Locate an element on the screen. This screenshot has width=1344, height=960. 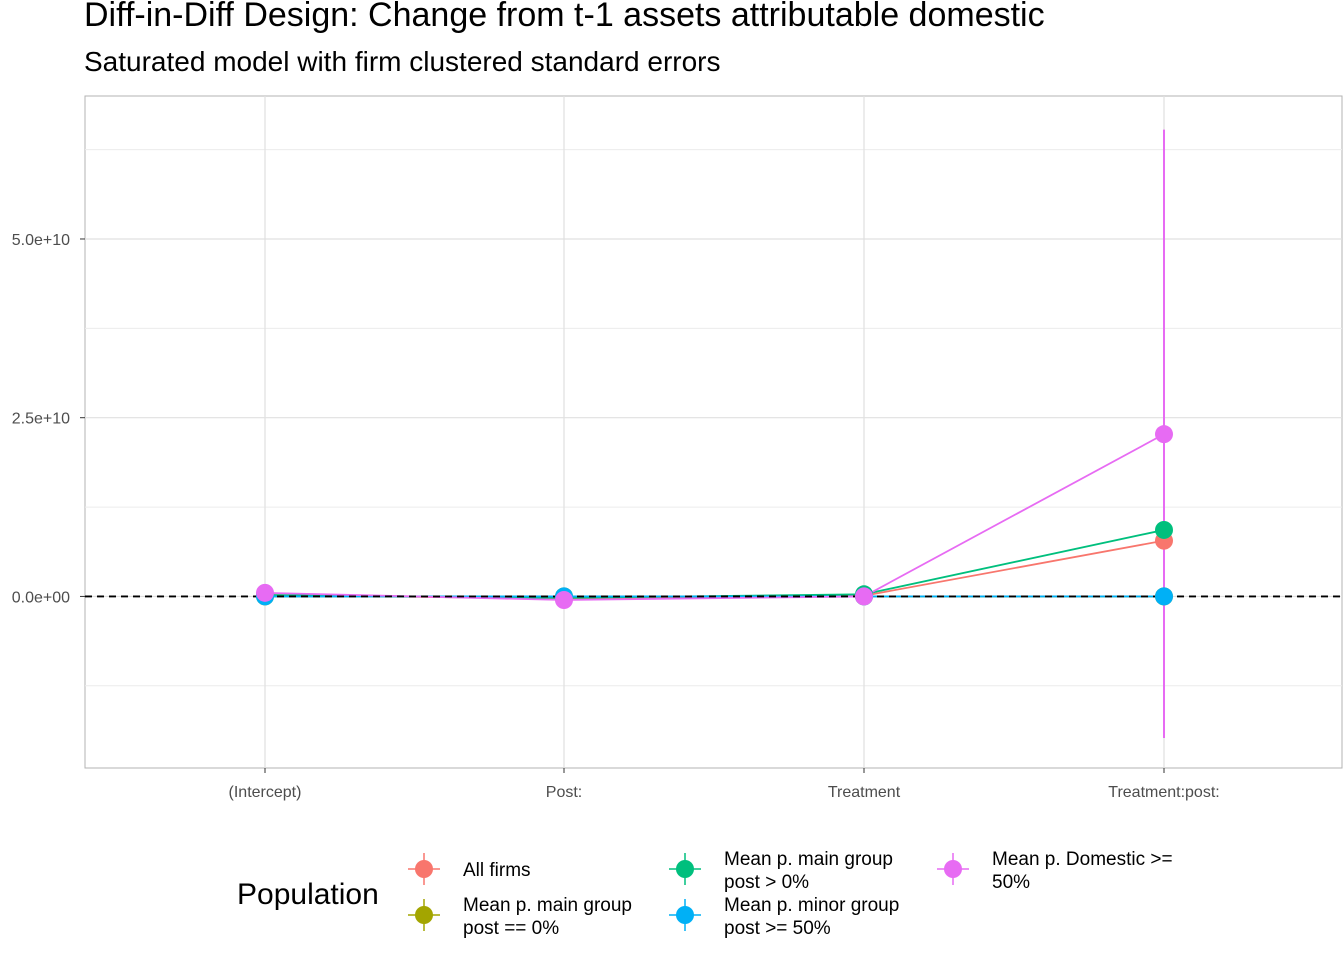
legend-label-line: post > 0% is located at coordinates (766, 882).